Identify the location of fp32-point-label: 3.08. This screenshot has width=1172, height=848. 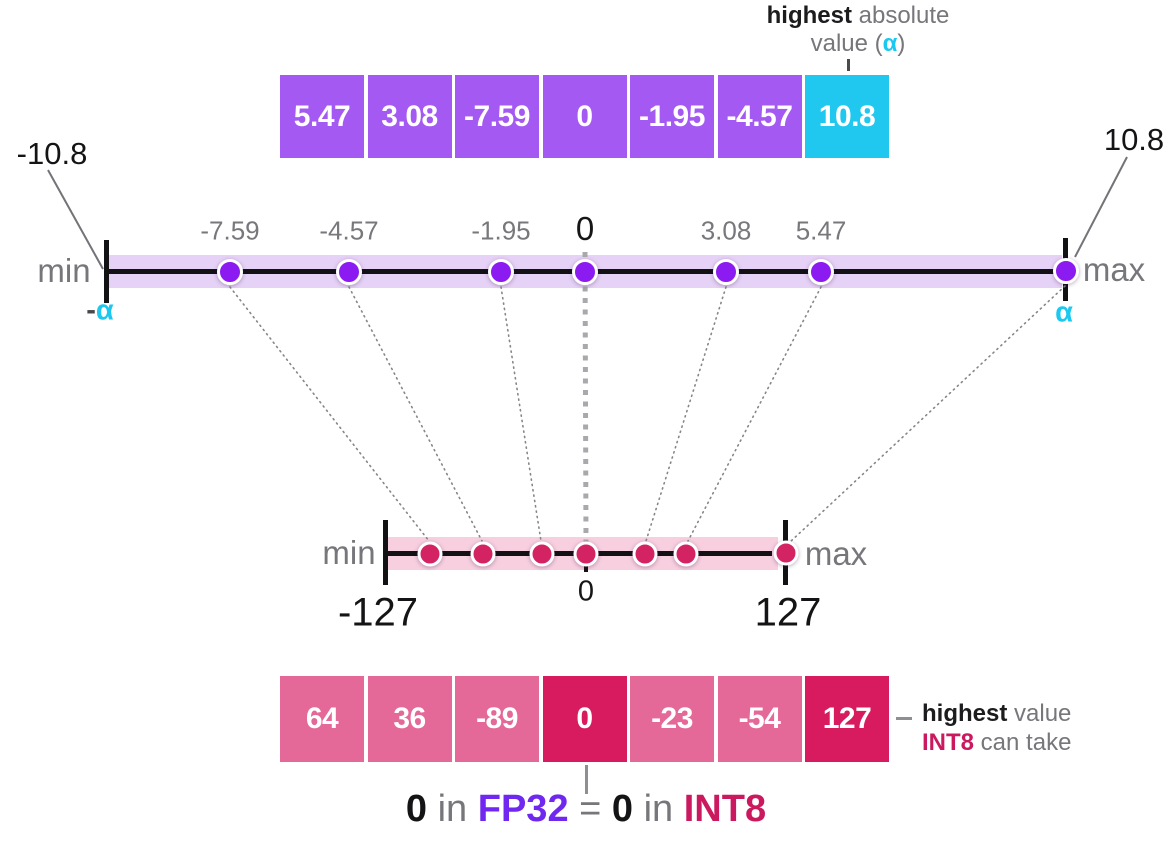
(726, 230).